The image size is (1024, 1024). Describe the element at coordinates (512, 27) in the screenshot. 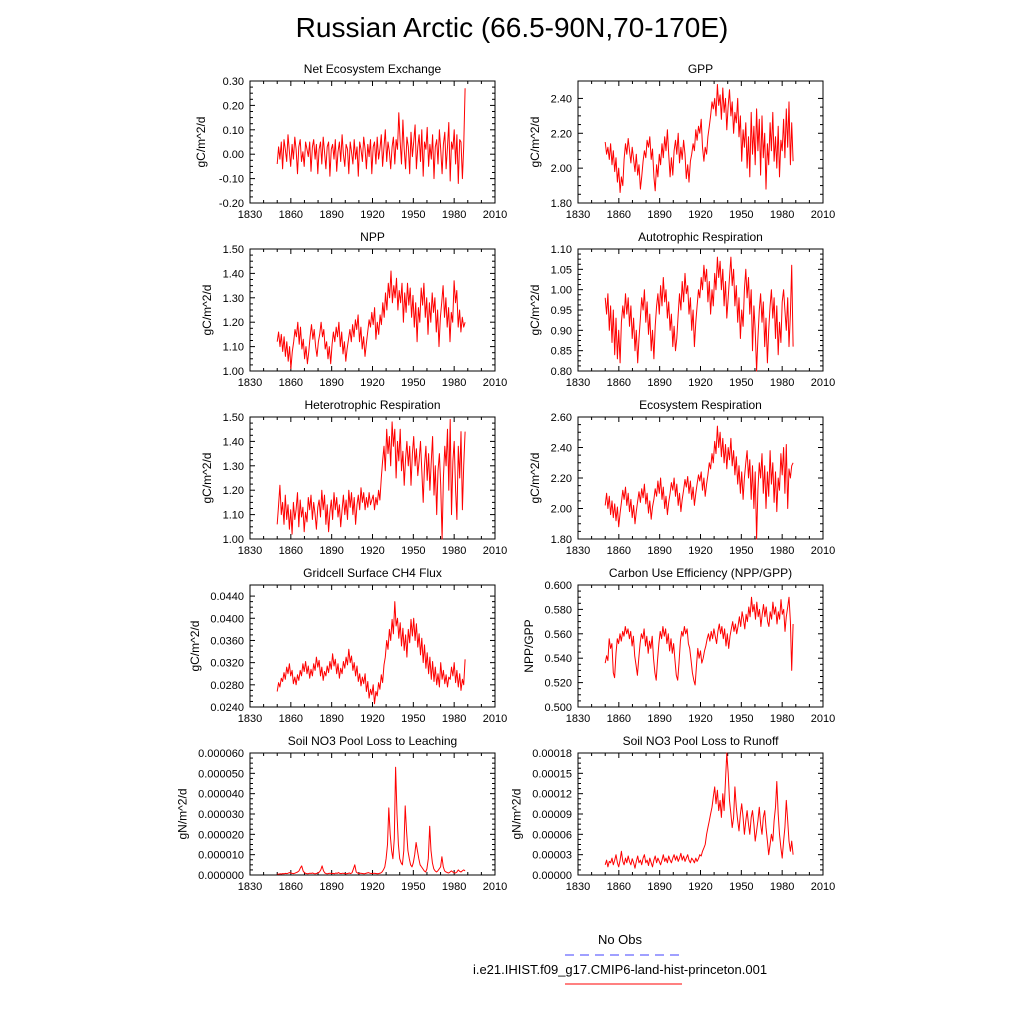

I see `page-title: Russian Arctic (66.5-90N,70-170E)` at that location.